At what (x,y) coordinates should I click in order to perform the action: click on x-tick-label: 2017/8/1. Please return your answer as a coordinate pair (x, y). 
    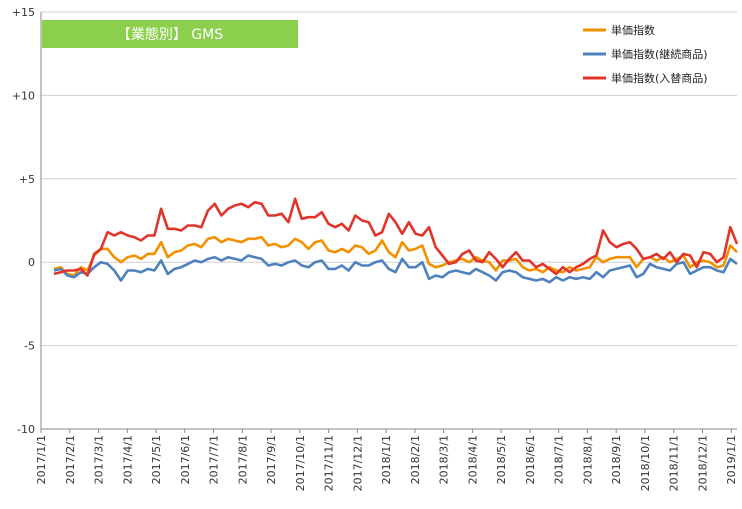
    Looking at the image, I should click on (242, 459).